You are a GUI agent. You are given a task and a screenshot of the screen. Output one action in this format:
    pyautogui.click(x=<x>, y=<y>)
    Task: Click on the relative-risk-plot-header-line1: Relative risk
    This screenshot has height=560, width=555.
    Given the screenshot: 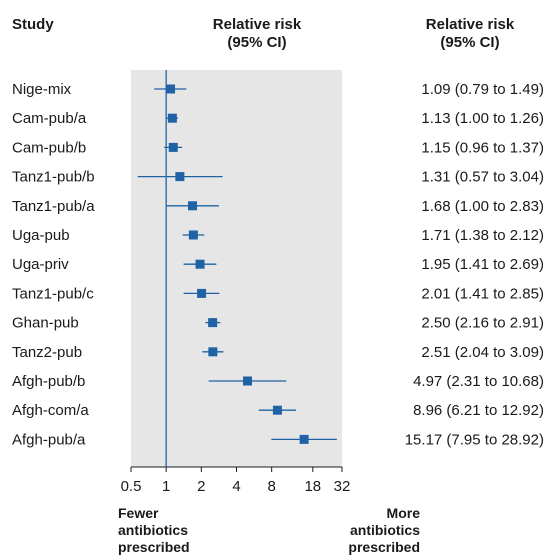 What is the action you would take?
    pyautogui.click(x=257, y=24)
    